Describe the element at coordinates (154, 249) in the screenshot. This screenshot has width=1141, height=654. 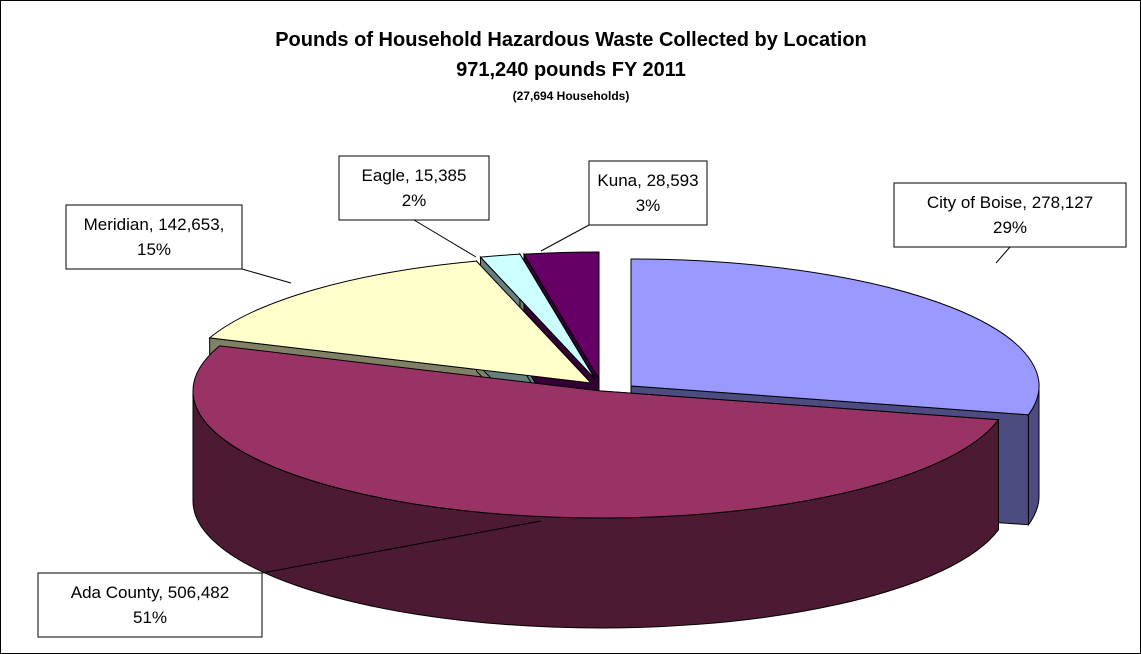
I see `data-label-percent-meridian: 15%` at that location.